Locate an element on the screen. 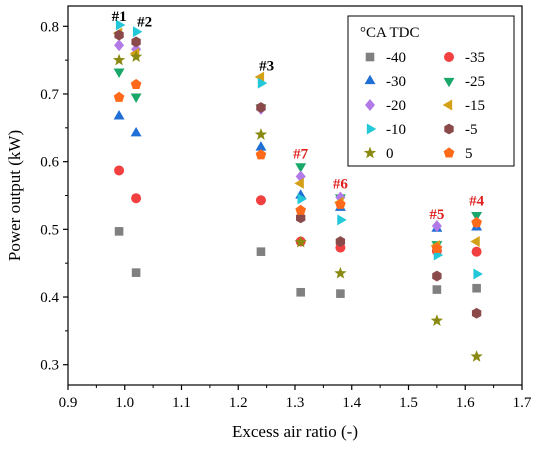  legend-label: 0 is located at coordinates (390, 154).